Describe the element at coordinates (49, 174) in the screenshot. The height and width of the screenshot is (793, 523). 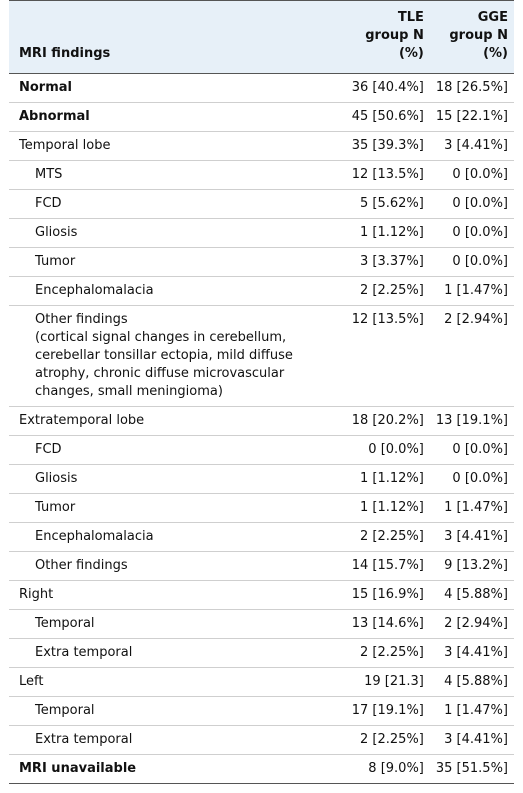
I see `row-label: MTS` at that location.